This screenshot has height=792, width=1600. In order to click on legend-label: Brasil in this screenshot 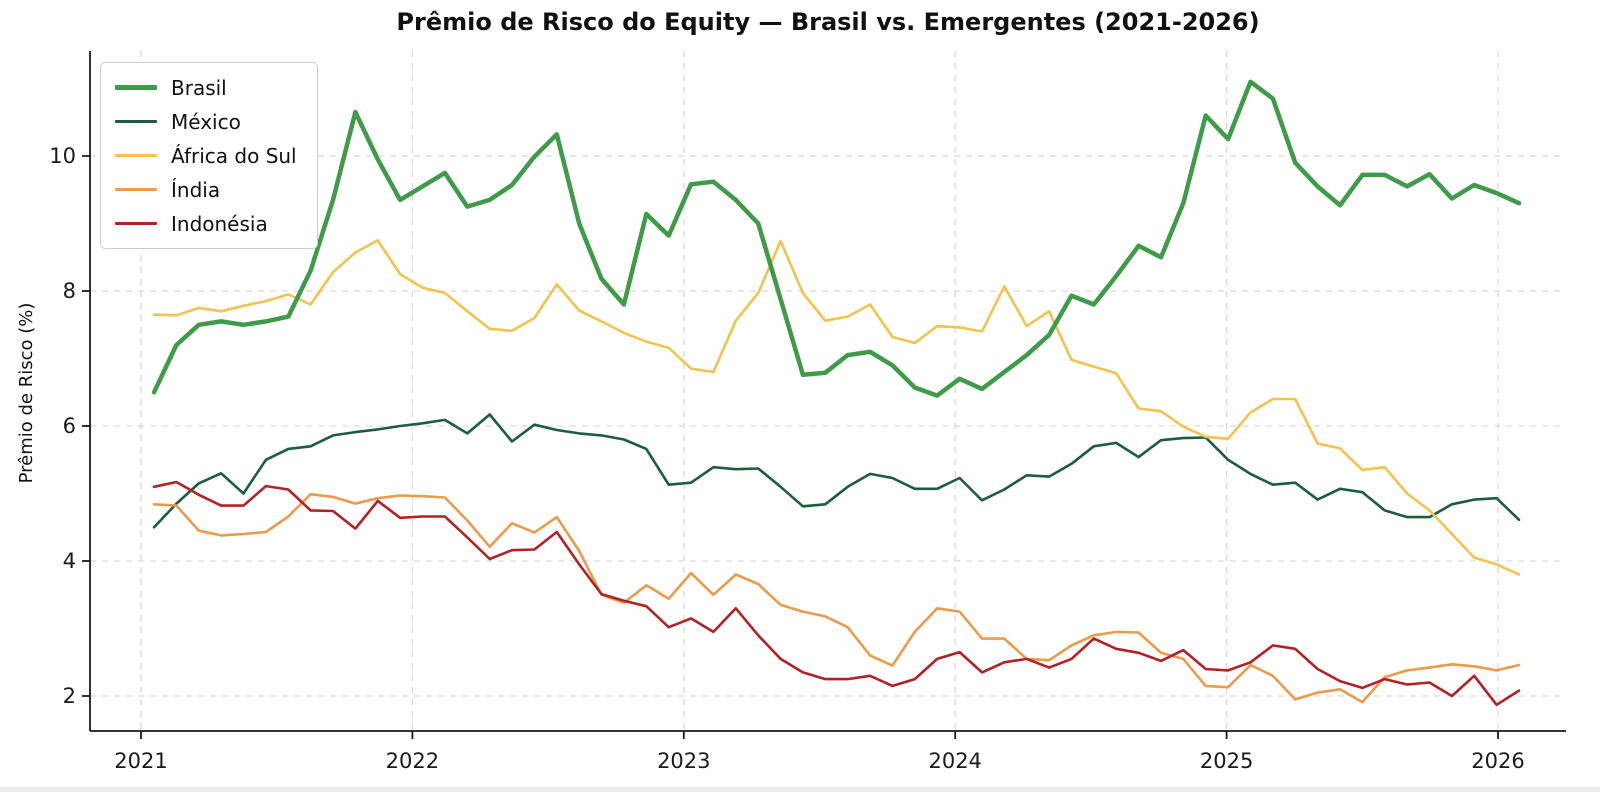, I will do `click(199, 87)`.